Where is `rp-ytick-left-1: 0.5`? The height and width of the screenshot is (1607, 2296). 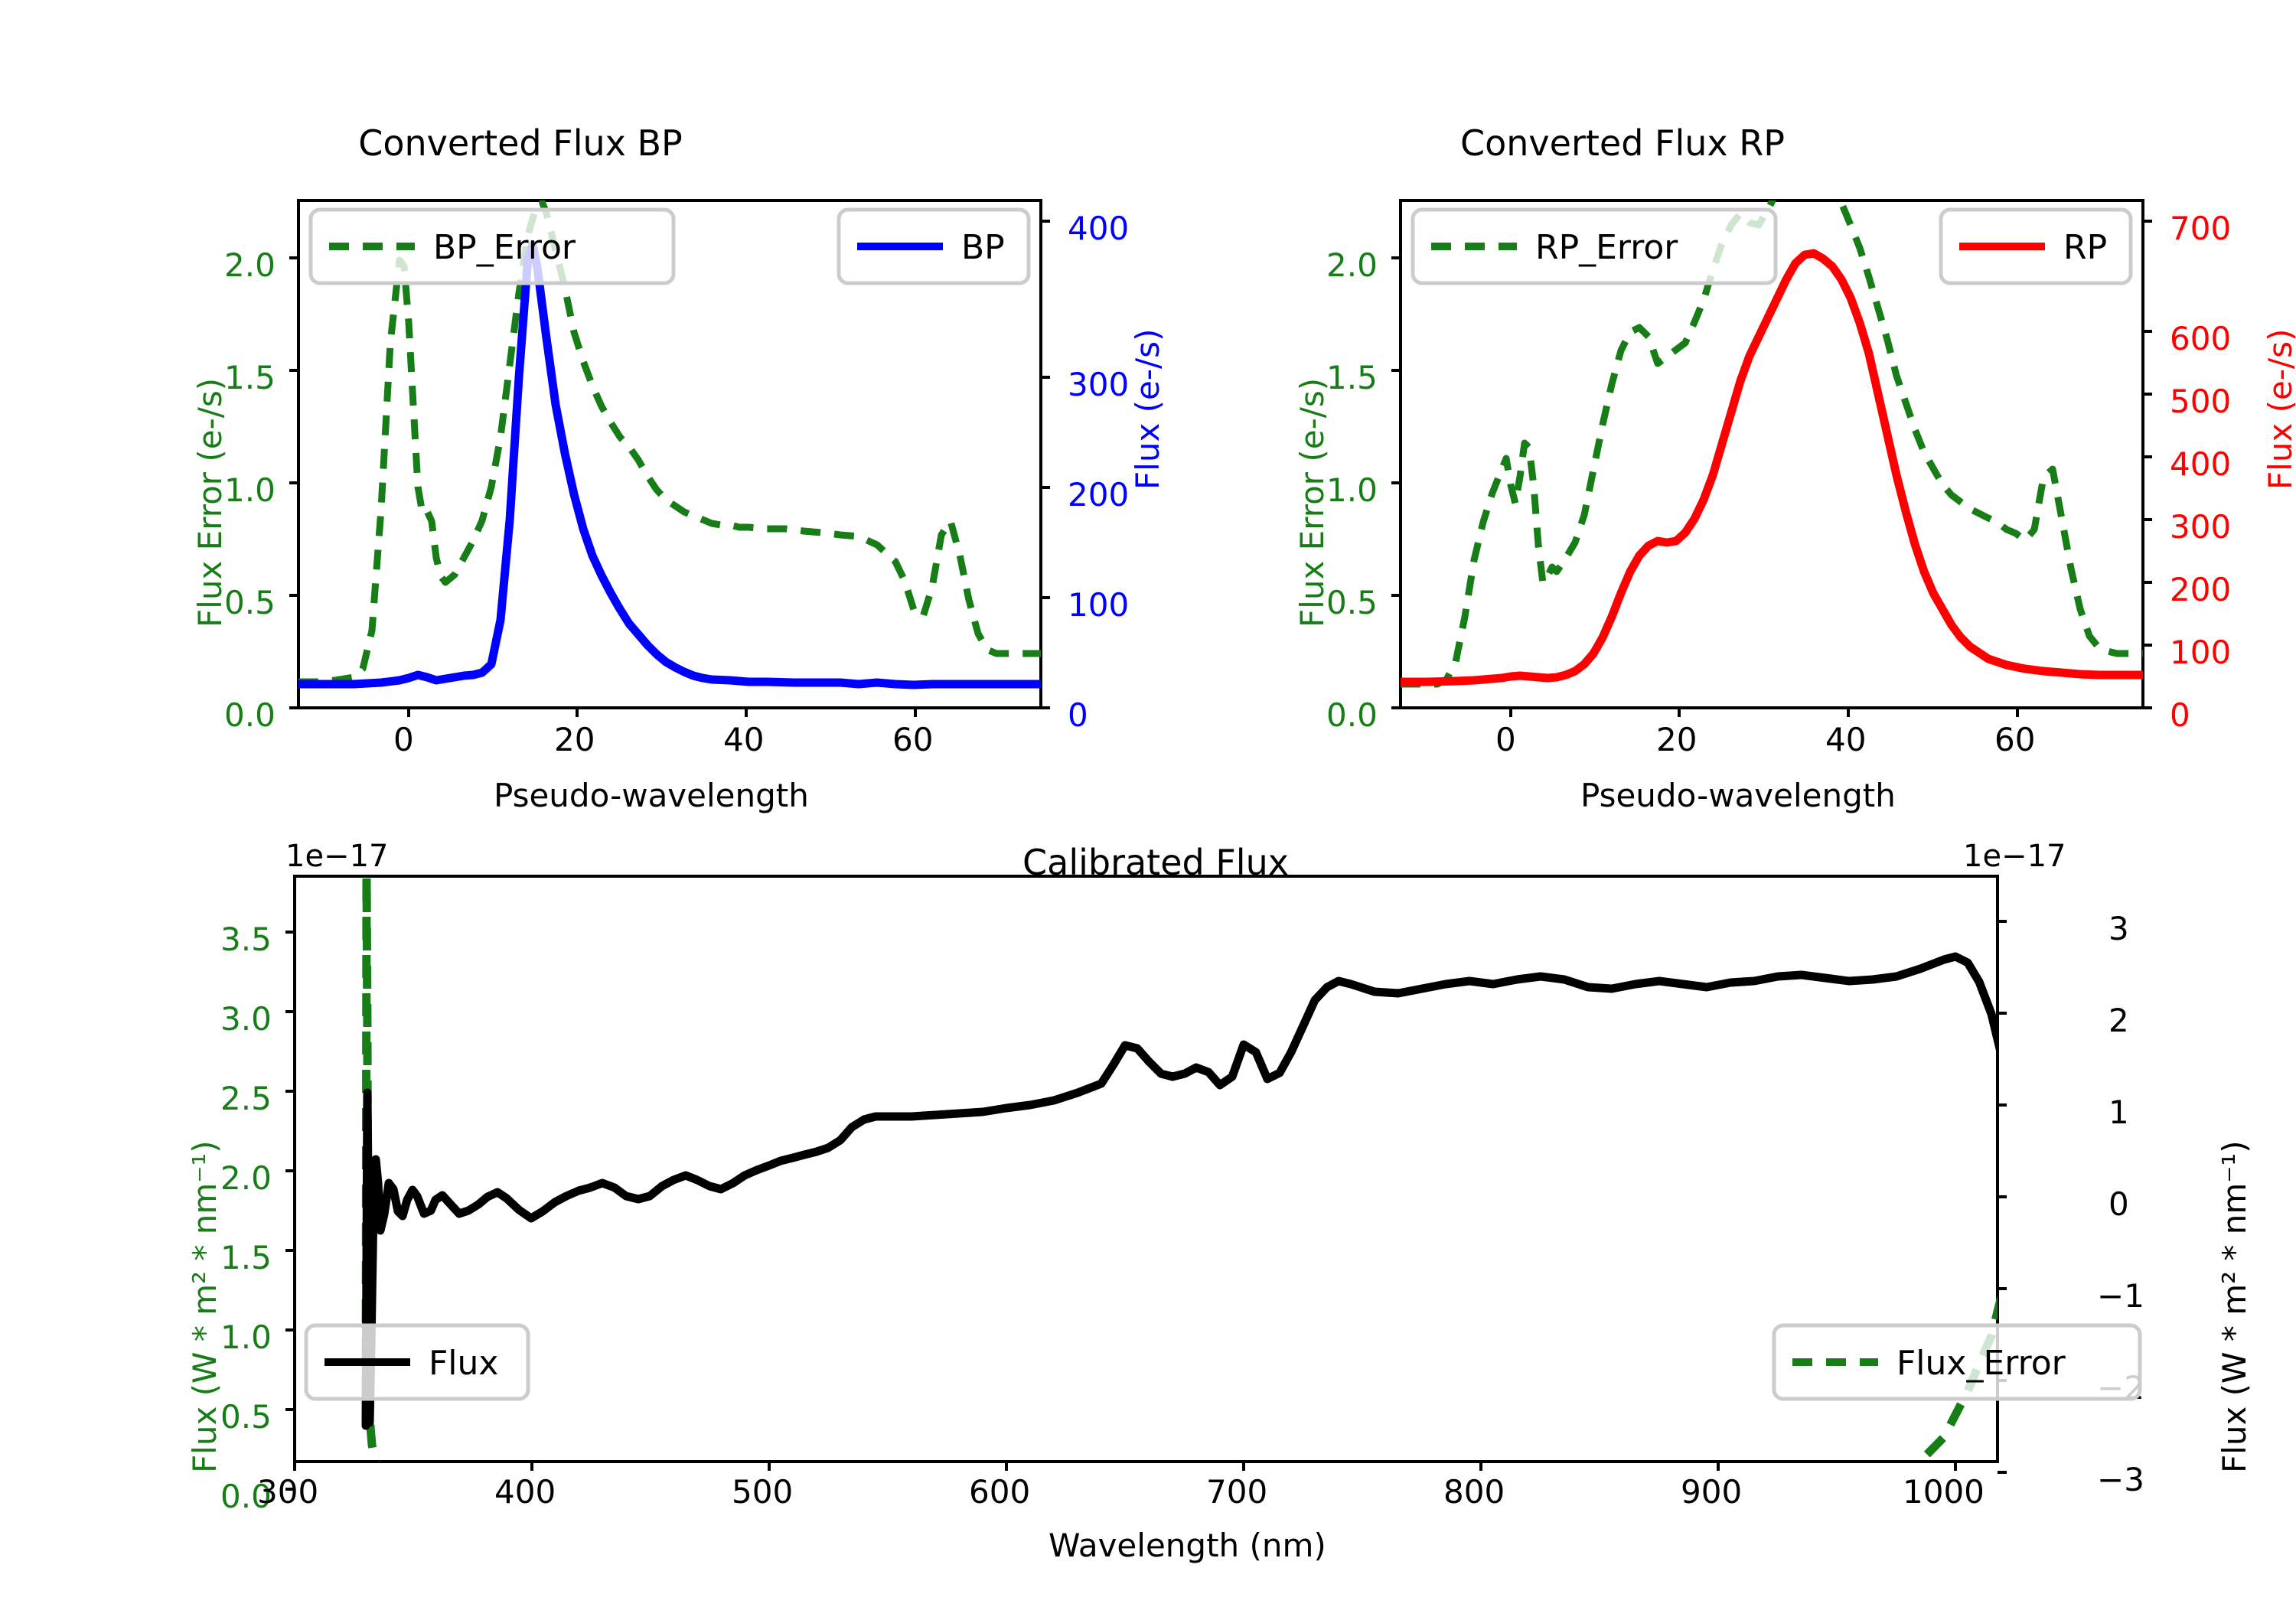
rp-ytick-left-1: 0.5 is located at coordinates (1352, 602).